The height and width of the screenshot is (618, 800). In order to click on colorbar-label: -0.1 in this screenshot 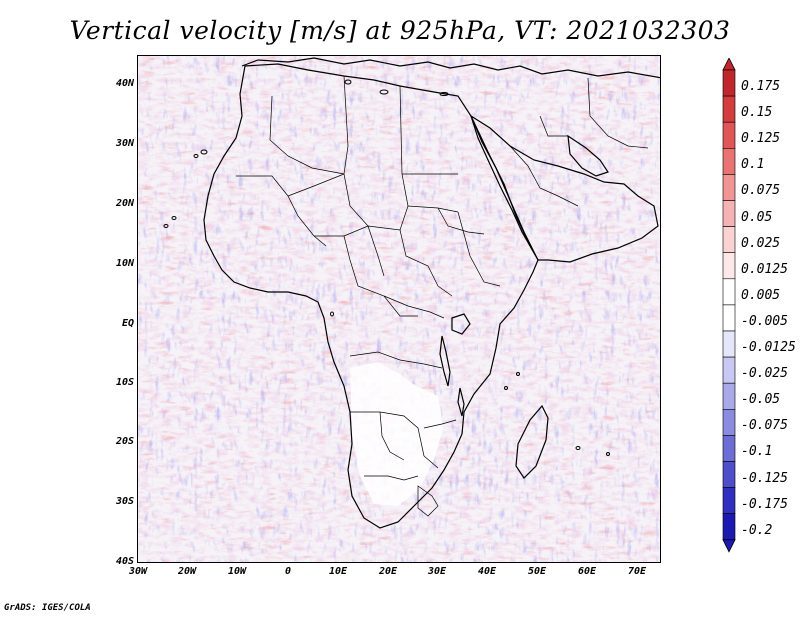, I will do `click(757, 452)`.